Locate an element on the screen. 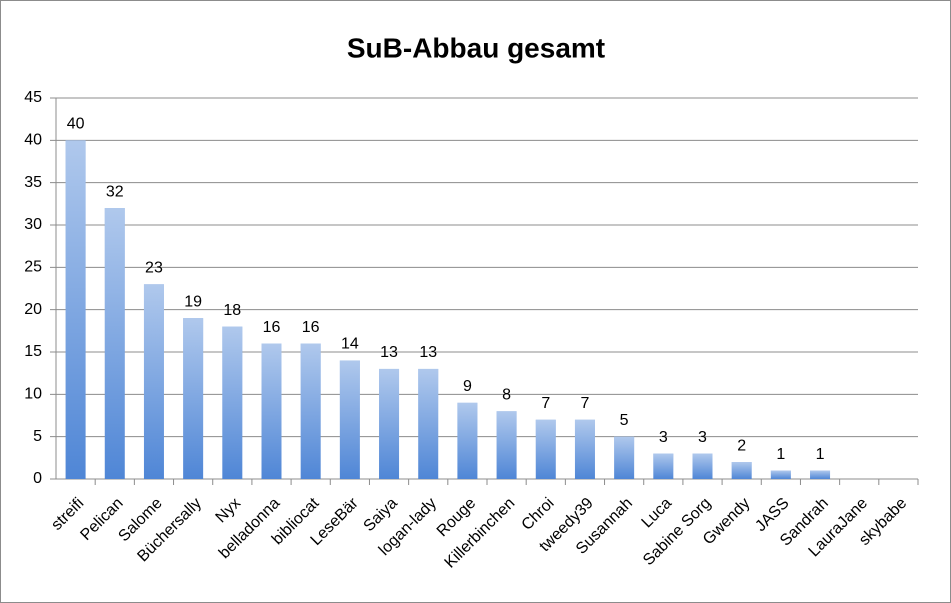  y-tick-label: 30 is located at coordinates (33, 224).